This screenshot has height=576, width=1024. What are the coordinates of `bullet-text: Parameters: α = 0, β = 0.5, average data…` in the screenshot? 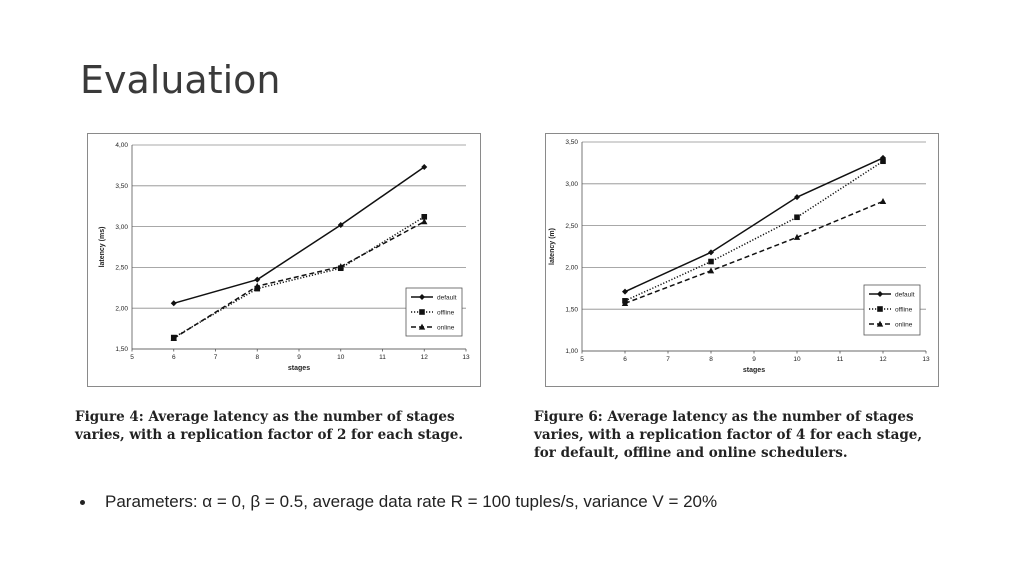 It's located at (411, 501).